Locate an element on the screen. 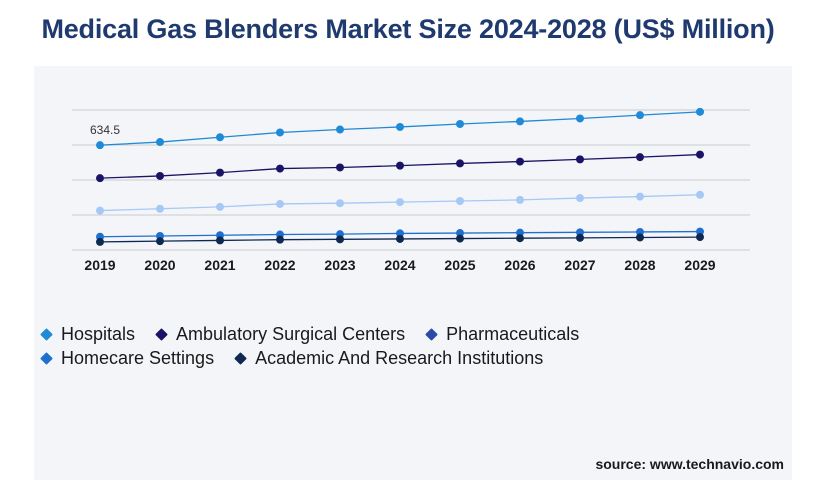  data-point-pharmaceuticals-2019 is located at coordinates (100, 210).